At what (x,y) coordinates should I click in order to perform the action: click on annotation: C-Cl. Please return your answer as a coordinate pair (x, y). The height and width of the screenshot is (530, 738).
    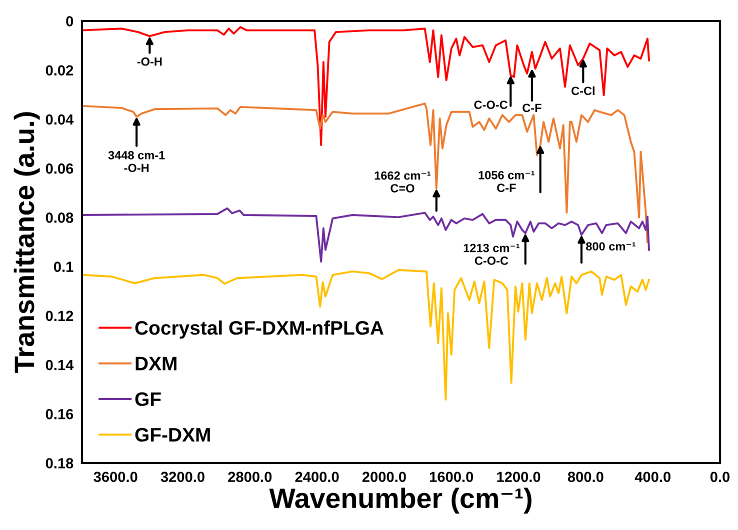
    Looking at the image, I should click on (583, 91).